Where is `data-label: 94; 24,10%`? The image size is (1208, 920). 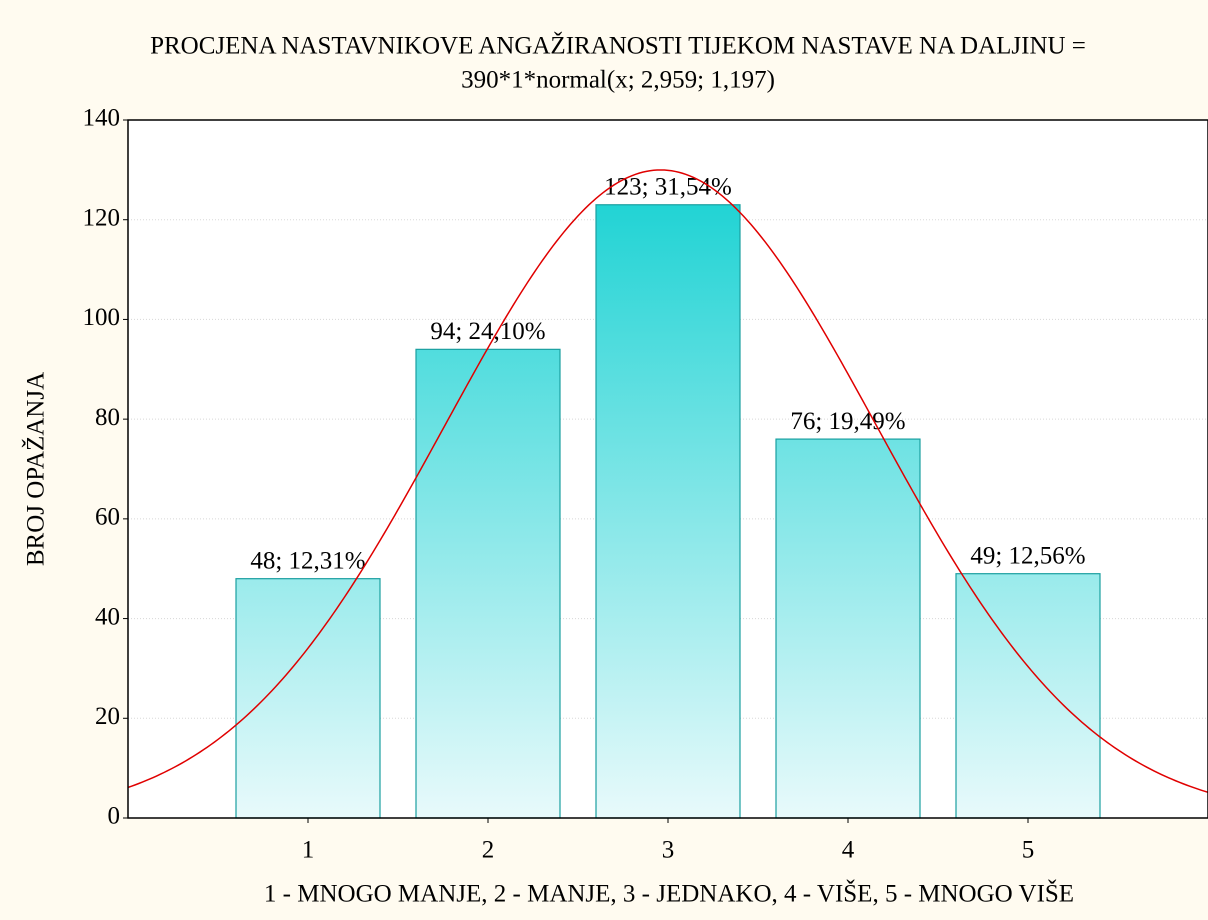
data-label: 94; 24,10% is located at coordinates (487, 331).